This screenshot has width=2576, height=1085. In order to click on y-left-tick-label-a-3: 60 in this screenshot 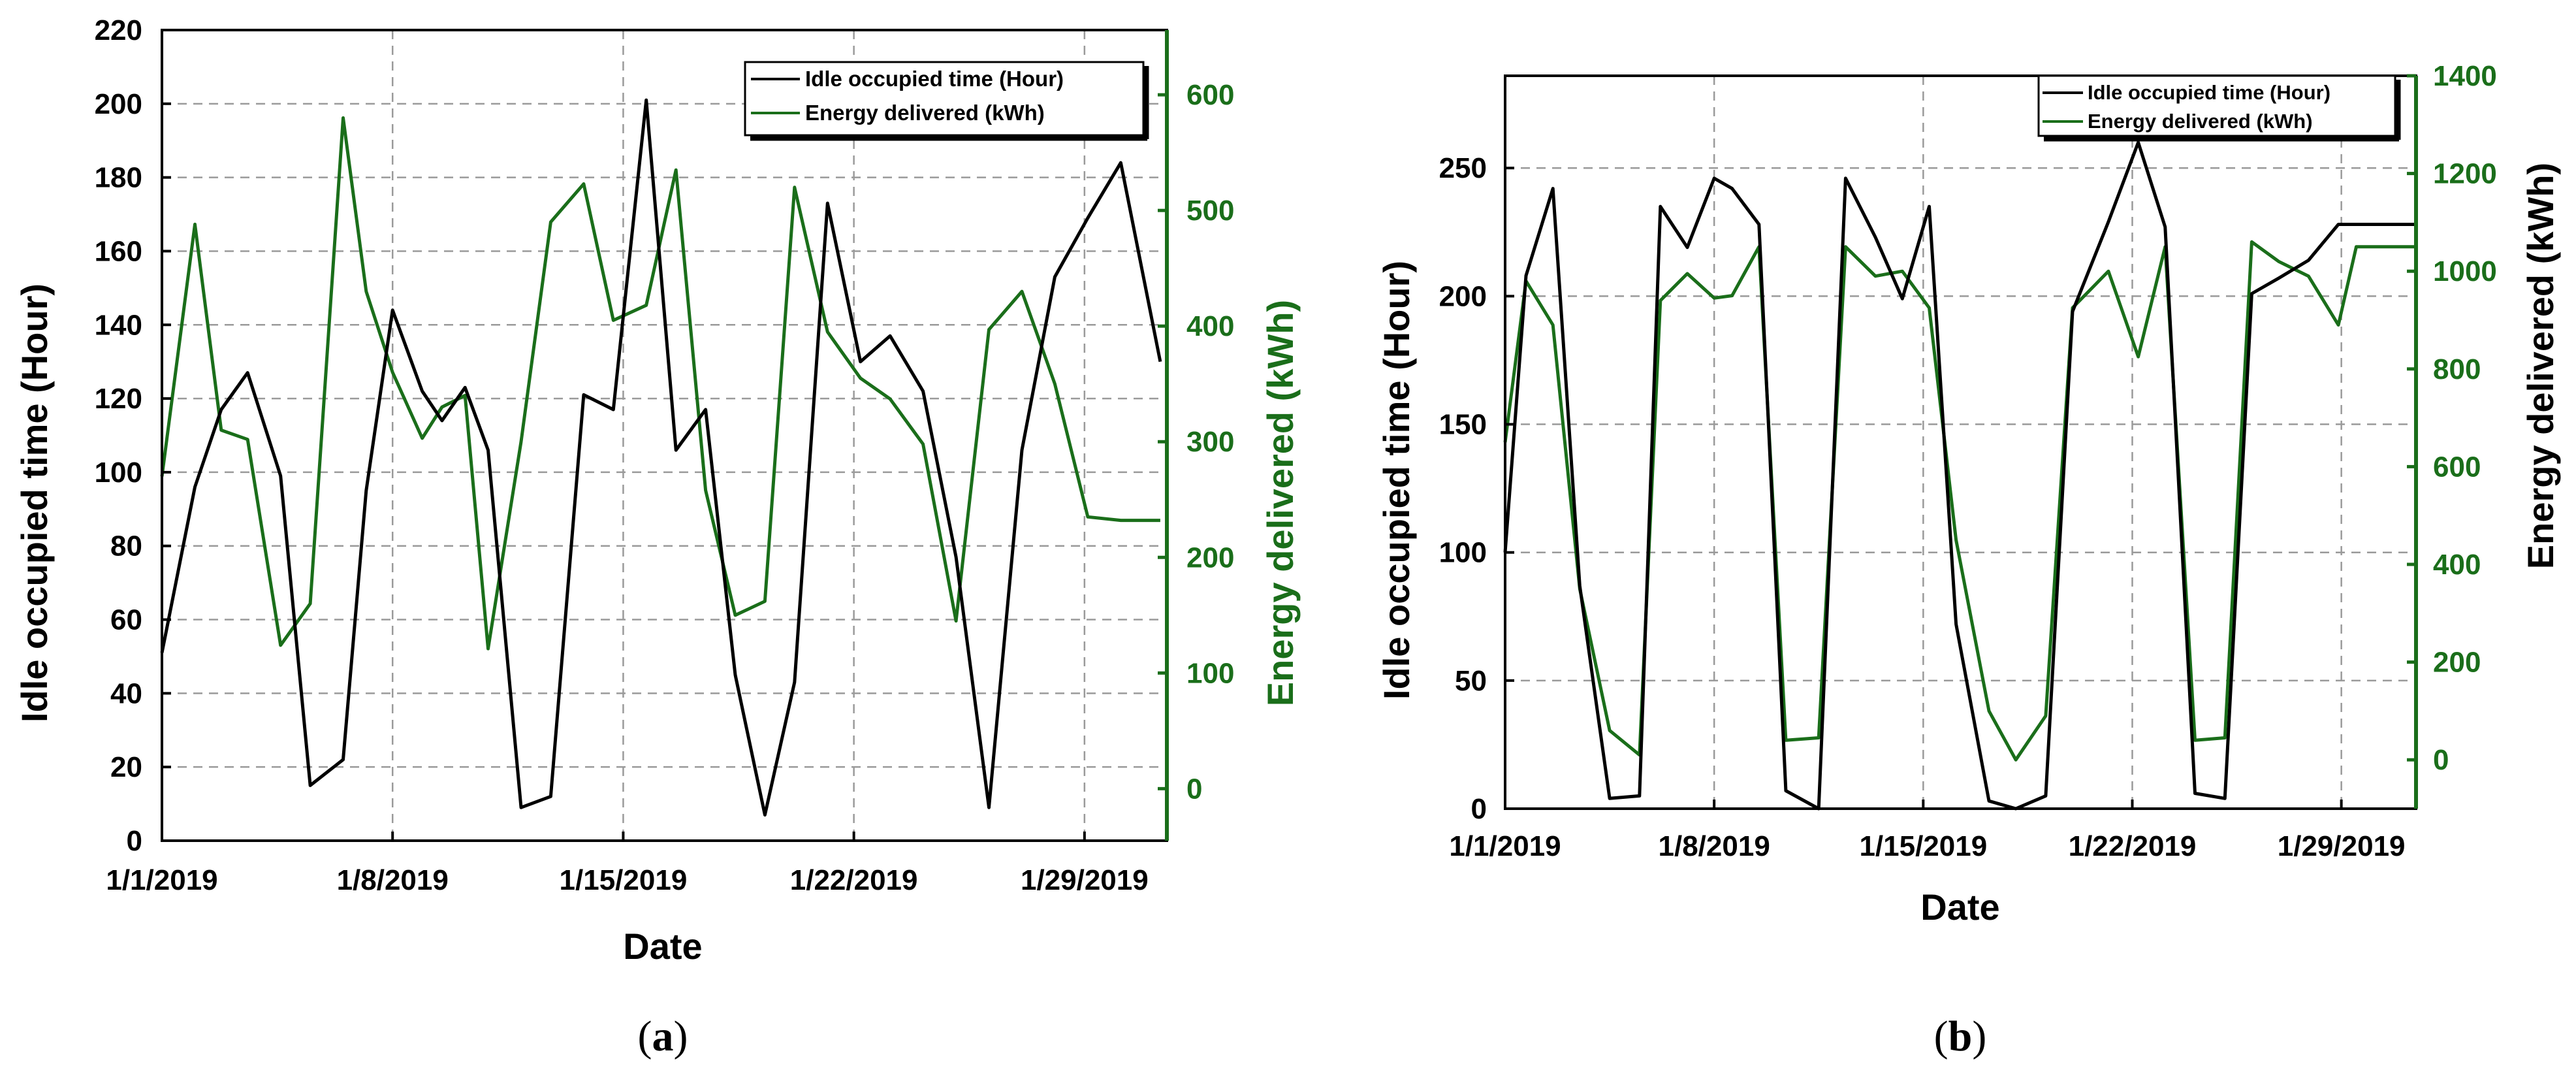, I will do `click(126, 620)`.